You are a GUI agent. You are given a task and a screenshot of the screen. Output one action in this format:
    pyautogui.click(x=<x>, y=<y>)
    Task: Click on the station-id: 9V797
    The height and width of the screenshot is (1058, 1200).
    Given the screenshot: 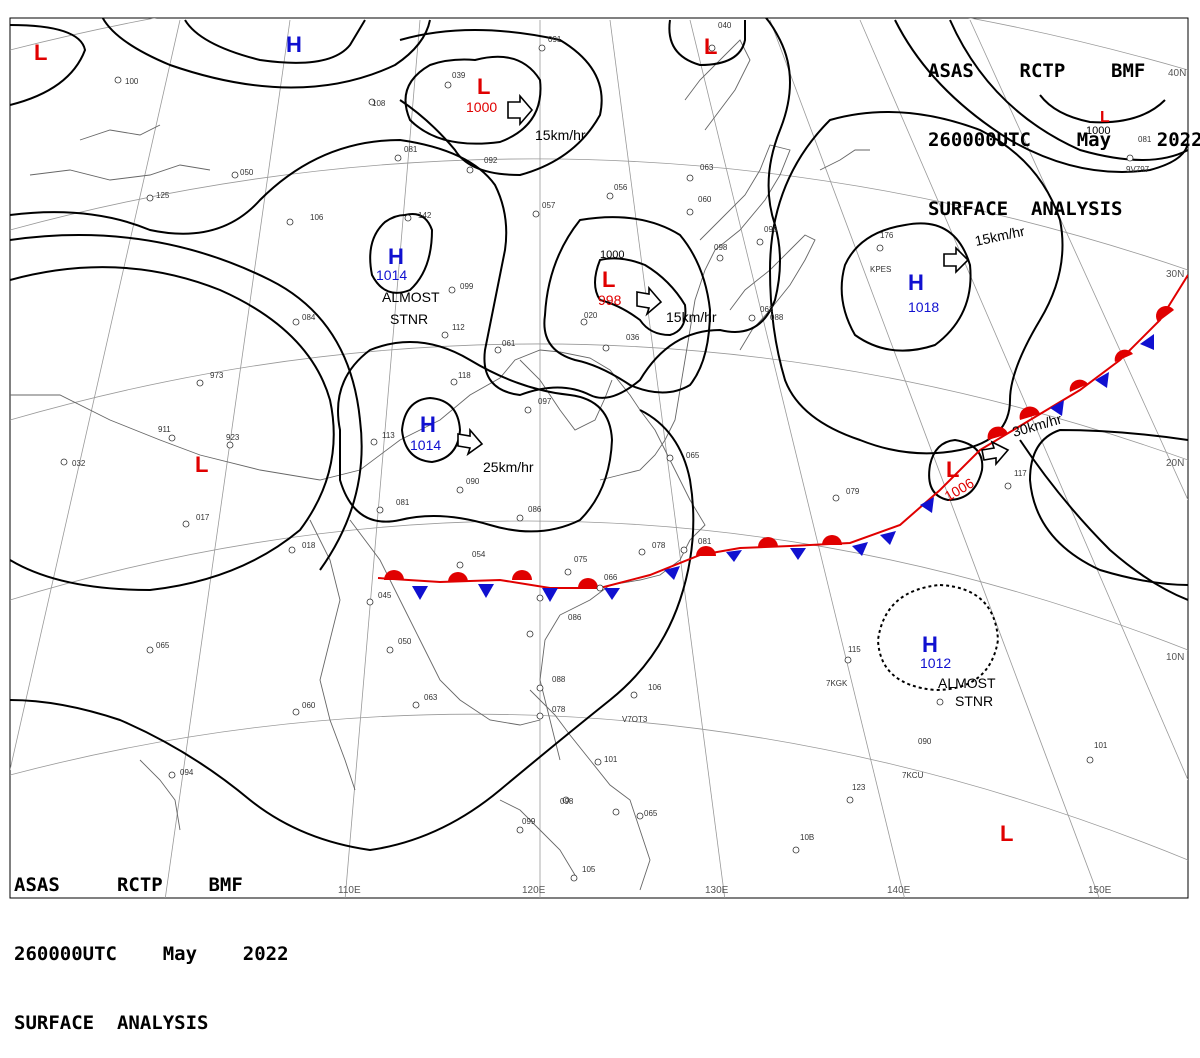 What is the action you would take?
    pyautogui.click(x=1138, y=169)
    